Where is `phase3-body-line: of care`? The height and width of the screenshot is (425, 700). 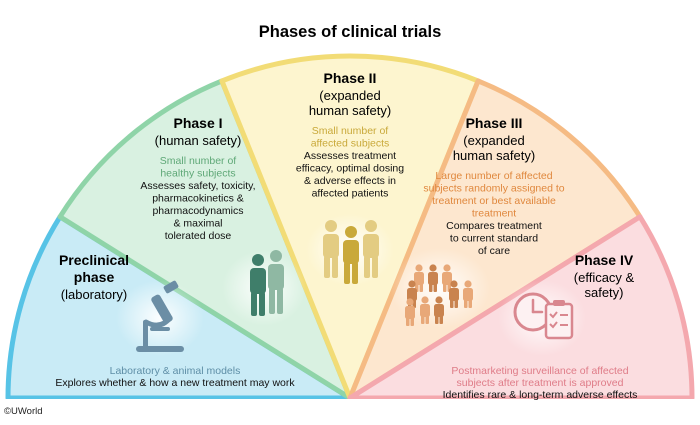 phase3-body-line: of care is located at coordinates (494, 251).